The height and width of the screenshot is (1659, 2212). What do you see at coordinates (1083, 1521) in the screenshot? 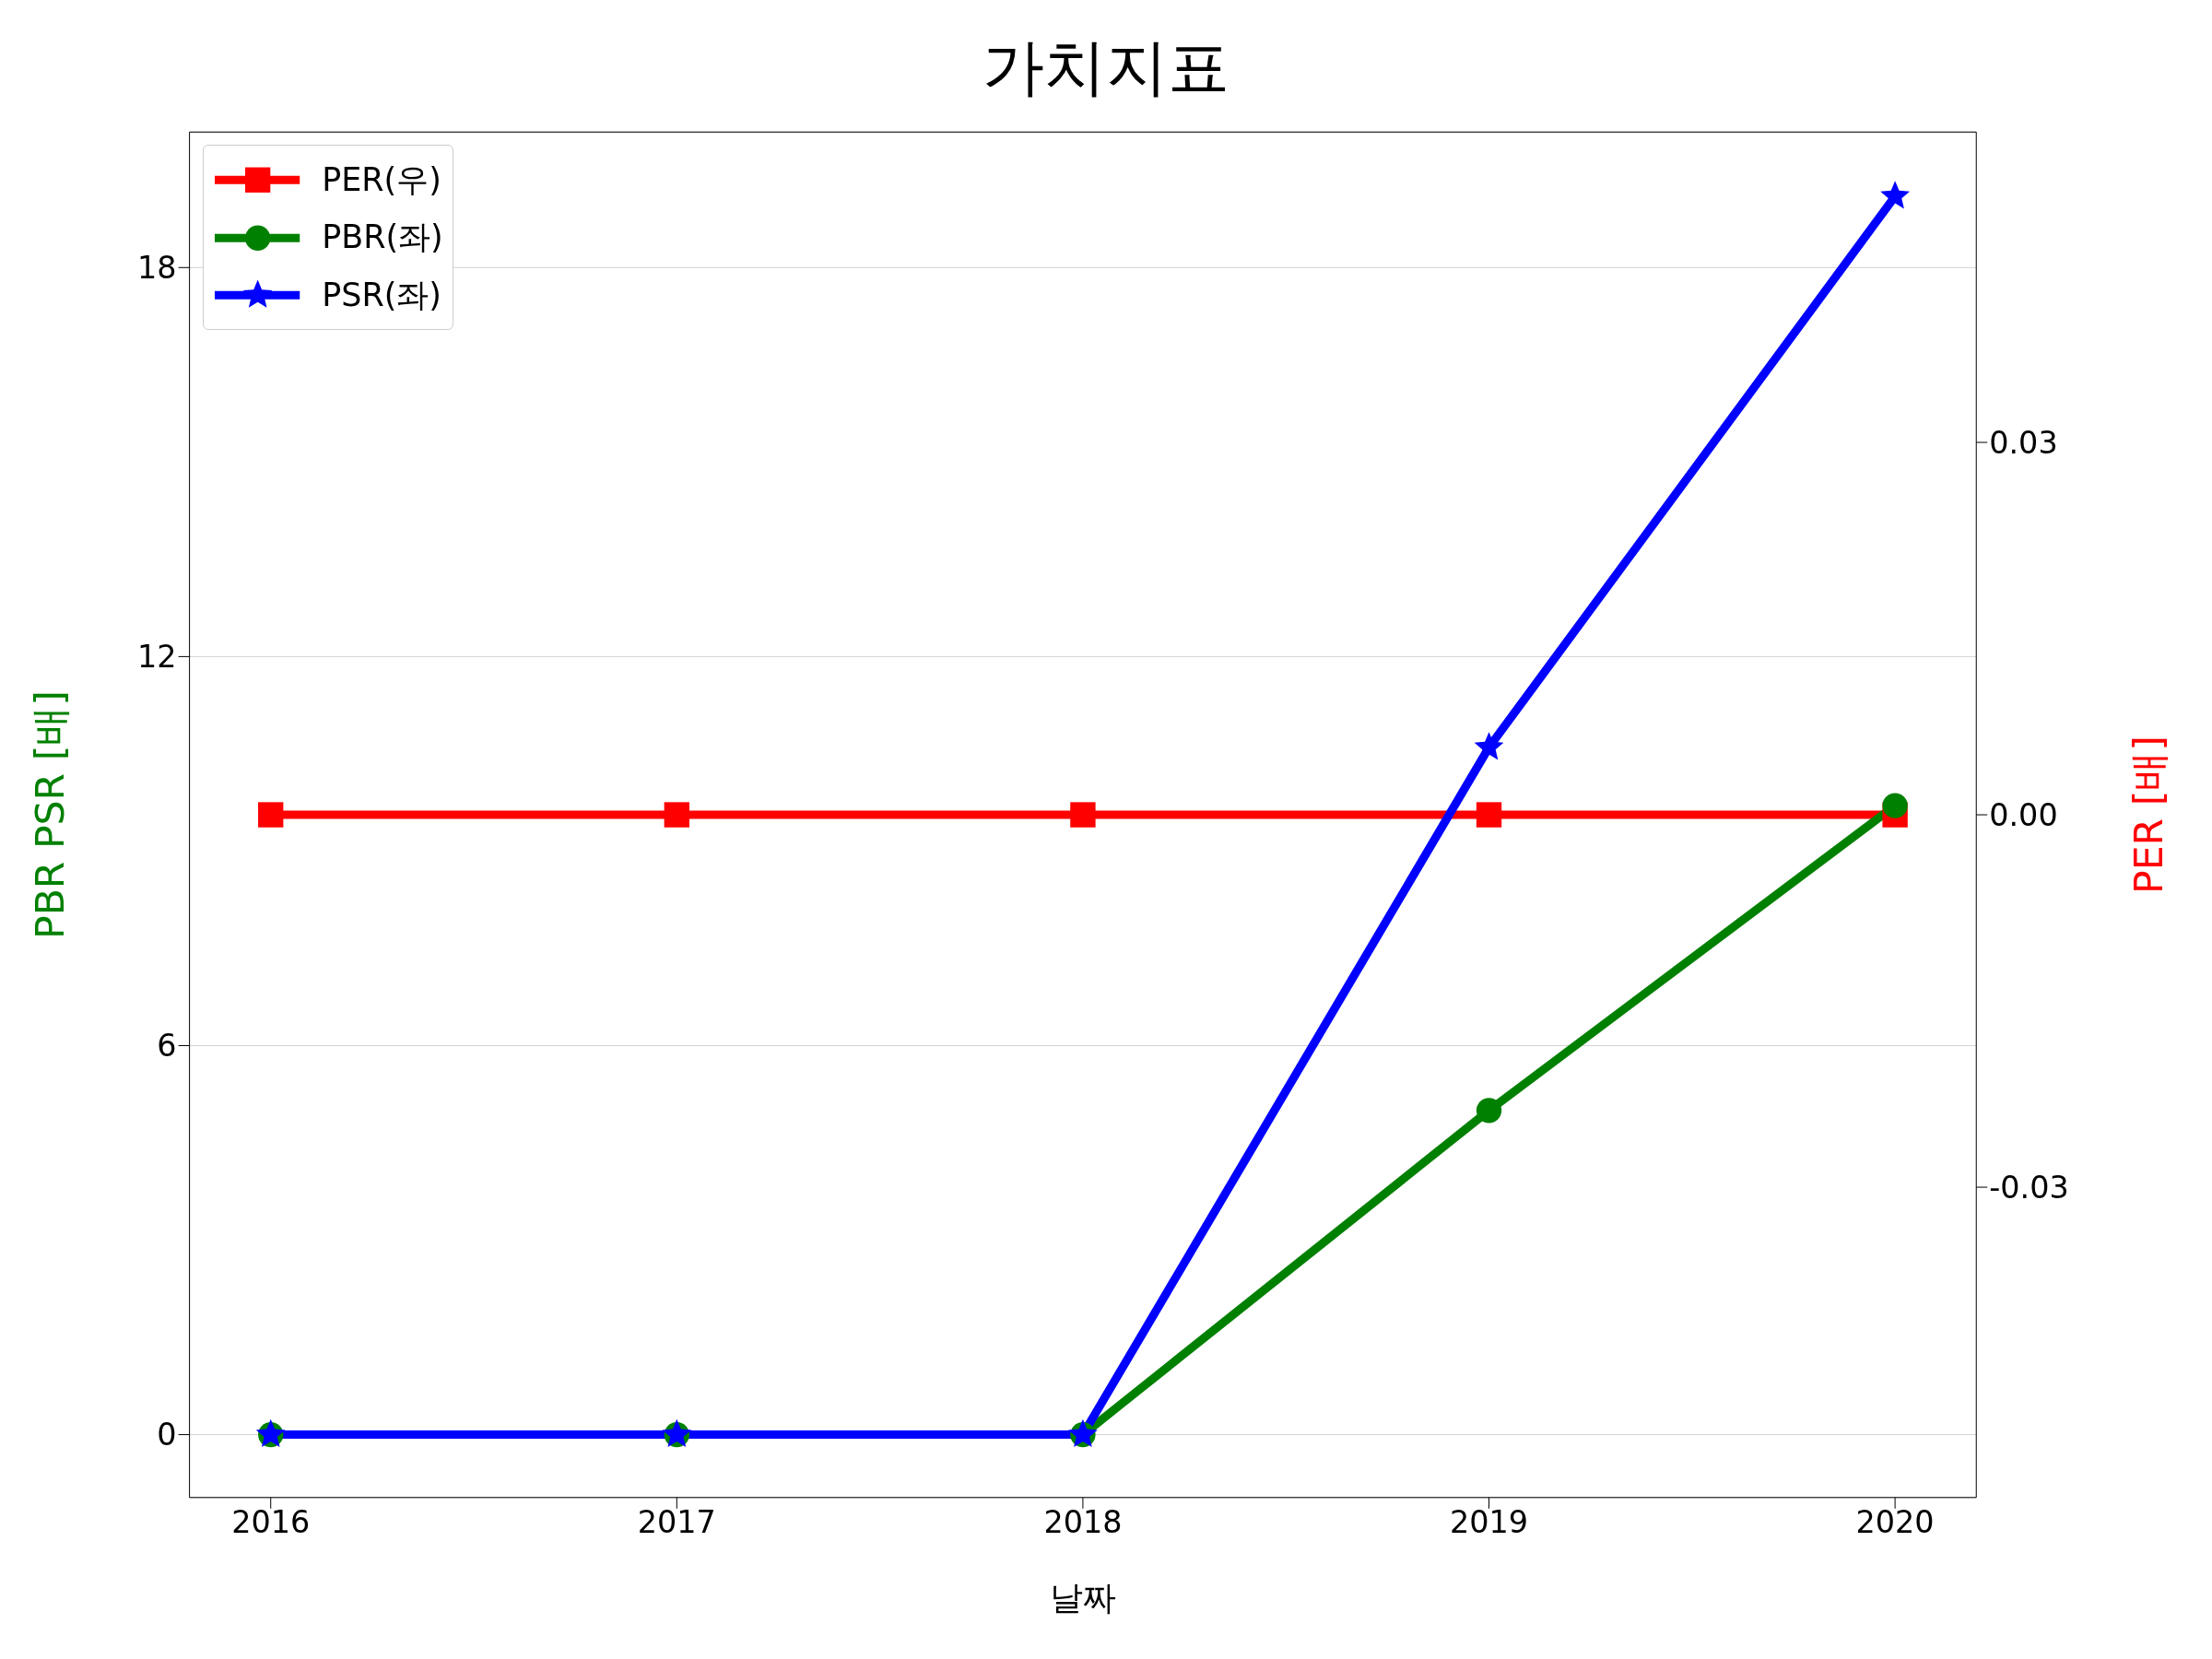
I see `x-tick-label: 2018` at bounding box center [1083, 1521].